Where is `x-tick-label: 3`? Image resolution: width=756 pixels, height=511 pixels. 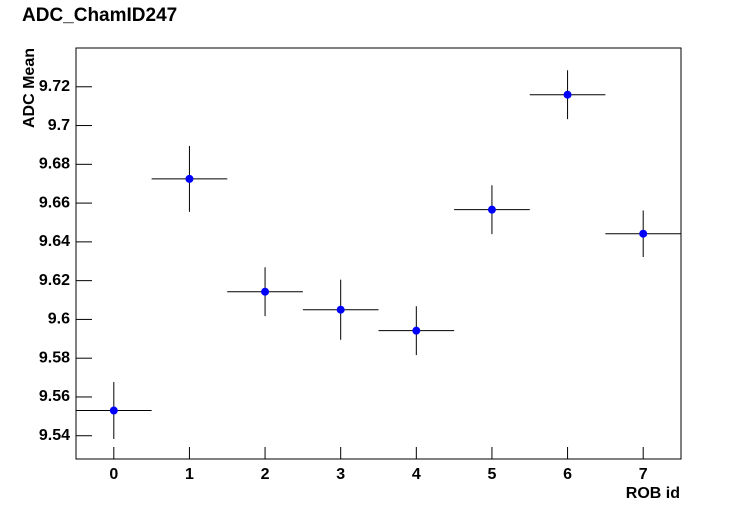 x-tick-label: 3 is located at coordinates (340, 474).